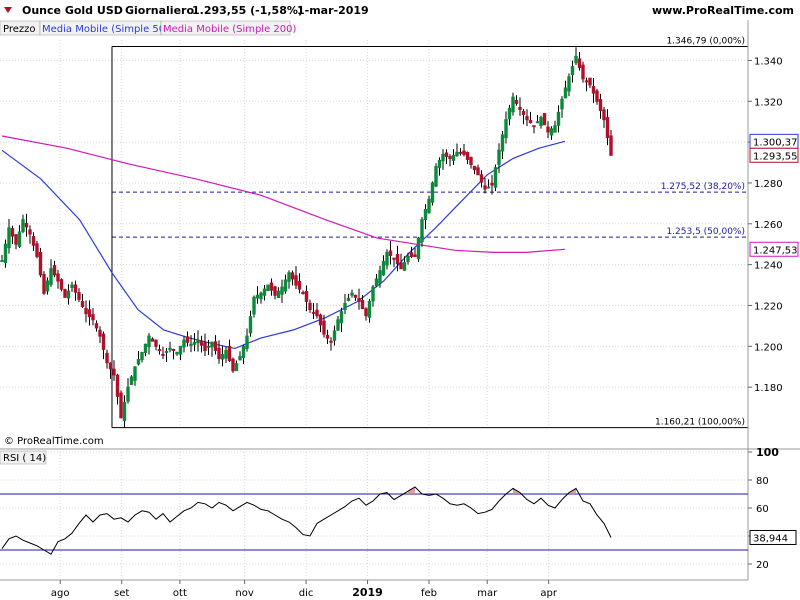 The height and width of the screenshot is (600, 800). Describe the element at coordinates (768, 61) in the screenshot. I see `y-tick-label: 1.340` at that location.